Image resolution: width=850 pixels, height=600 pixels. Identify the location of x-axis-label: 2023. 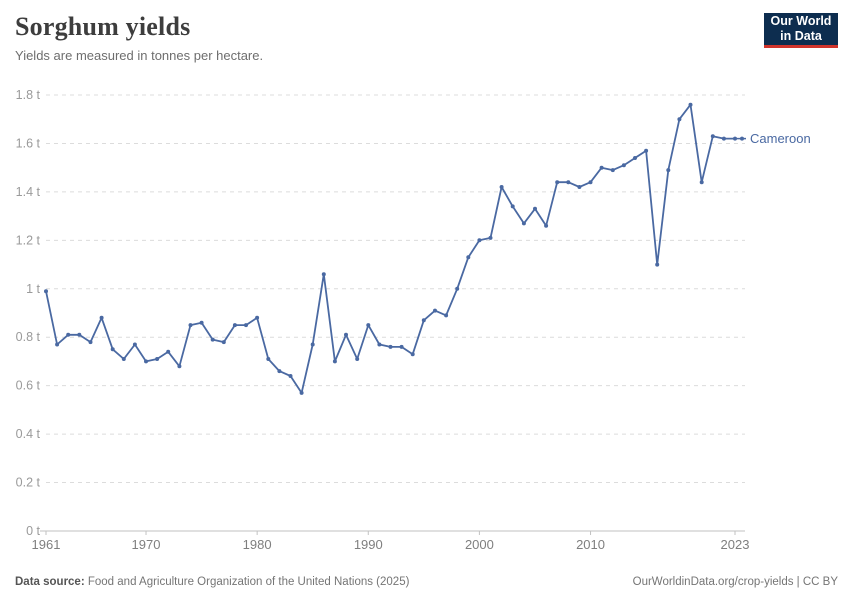
(735, 544).